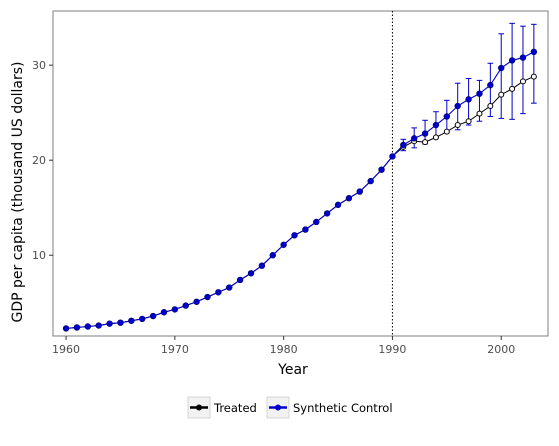 Image resolution: width=559 pixels, height=446 pixels. What do you see at coordinates (284, 349) in the screenshot?
I see `x-tick-label: 1980` at bounding box center [284, 349].